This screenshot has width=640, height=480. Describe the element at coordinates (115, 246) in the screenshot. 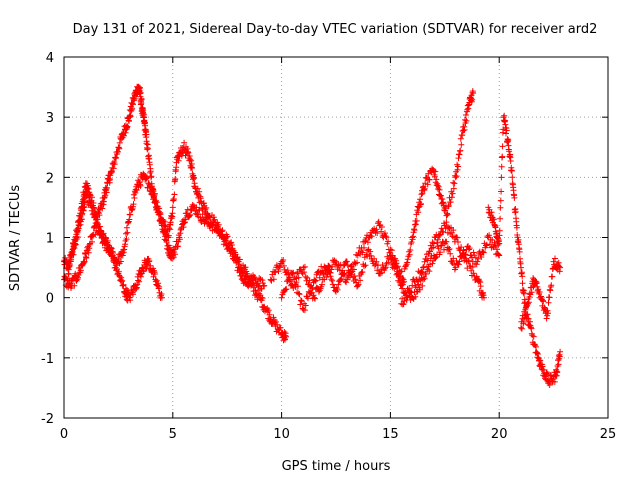

I see `series-arc-C` at that location.